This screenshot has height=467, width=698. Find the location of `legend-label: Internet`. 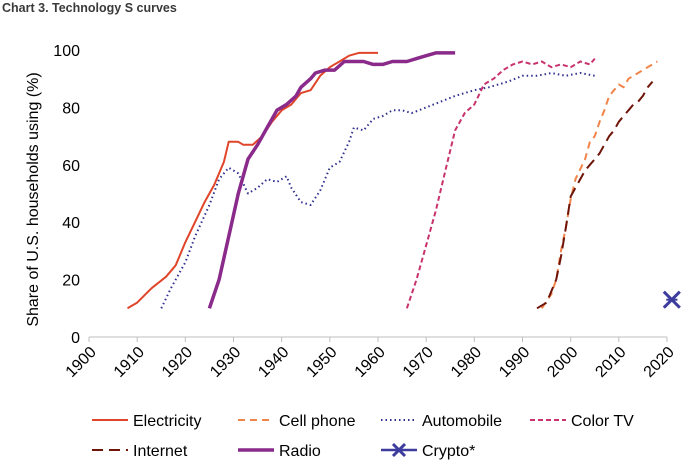

legend-label: Internet is located at coordinates (160, 451).